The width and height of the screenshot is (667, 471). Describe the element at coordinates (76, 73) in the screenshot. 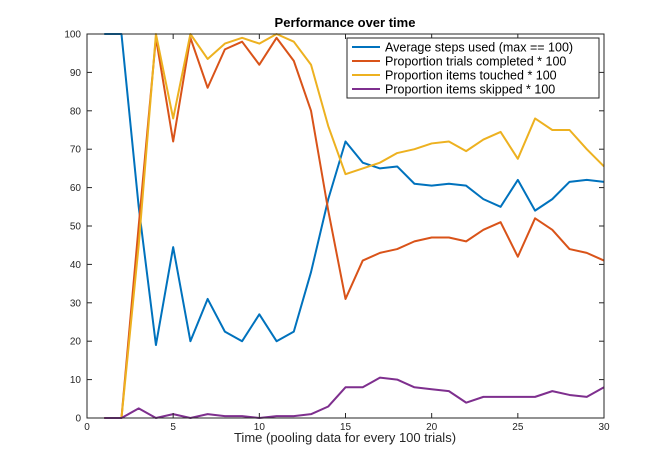

I see `y-tick-label: 90` at that location.